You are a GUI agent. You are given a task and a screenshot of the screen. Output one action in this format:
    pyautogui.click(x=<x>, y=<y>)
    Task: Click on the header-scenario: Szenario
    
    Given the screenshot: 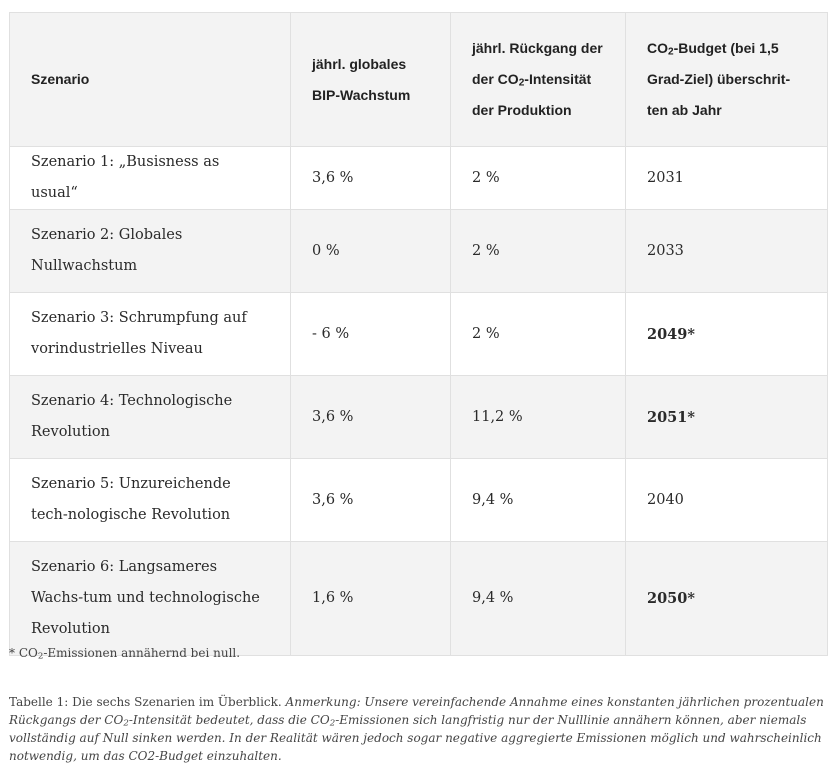 What is the action you would take?
    pyautogui.click(x=150, y=79)
    